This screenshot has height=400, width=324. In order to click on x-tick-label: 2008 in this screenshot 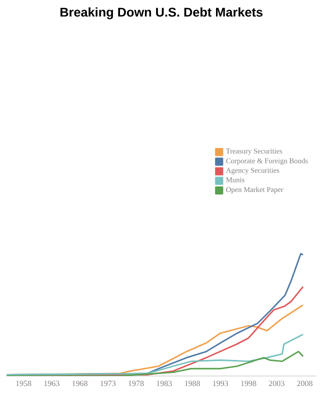, I will do `click(304, 383)`.